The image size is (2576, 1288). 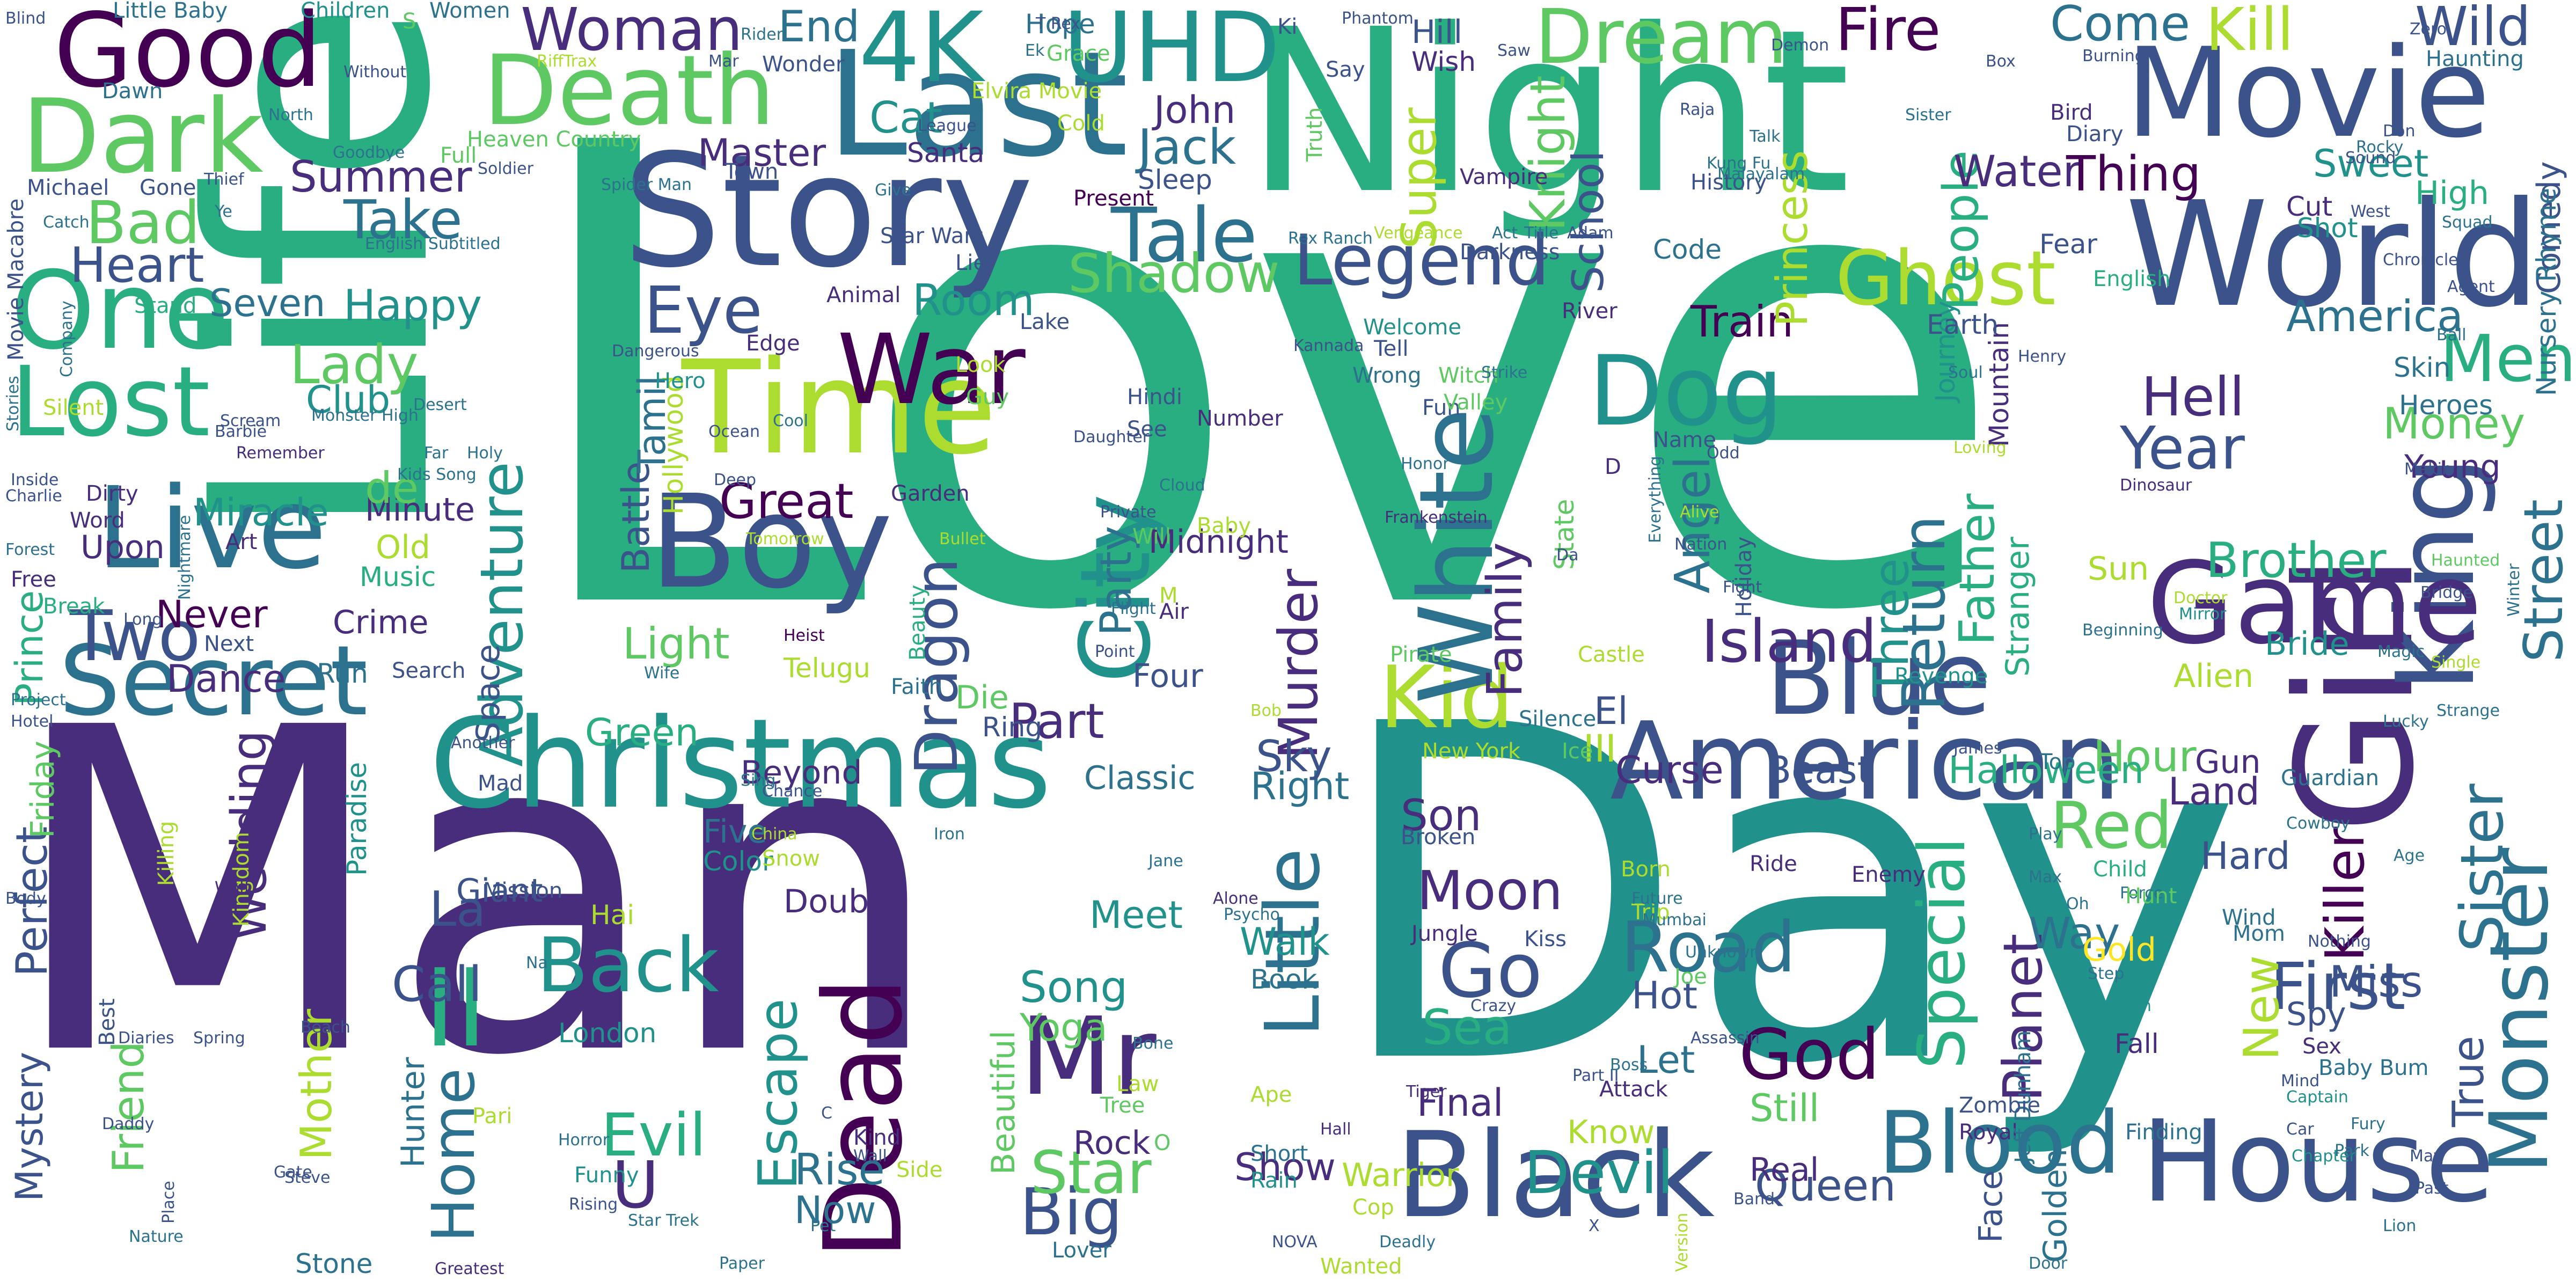 I want to click on word-story: Story, so click(x=828, y=211).